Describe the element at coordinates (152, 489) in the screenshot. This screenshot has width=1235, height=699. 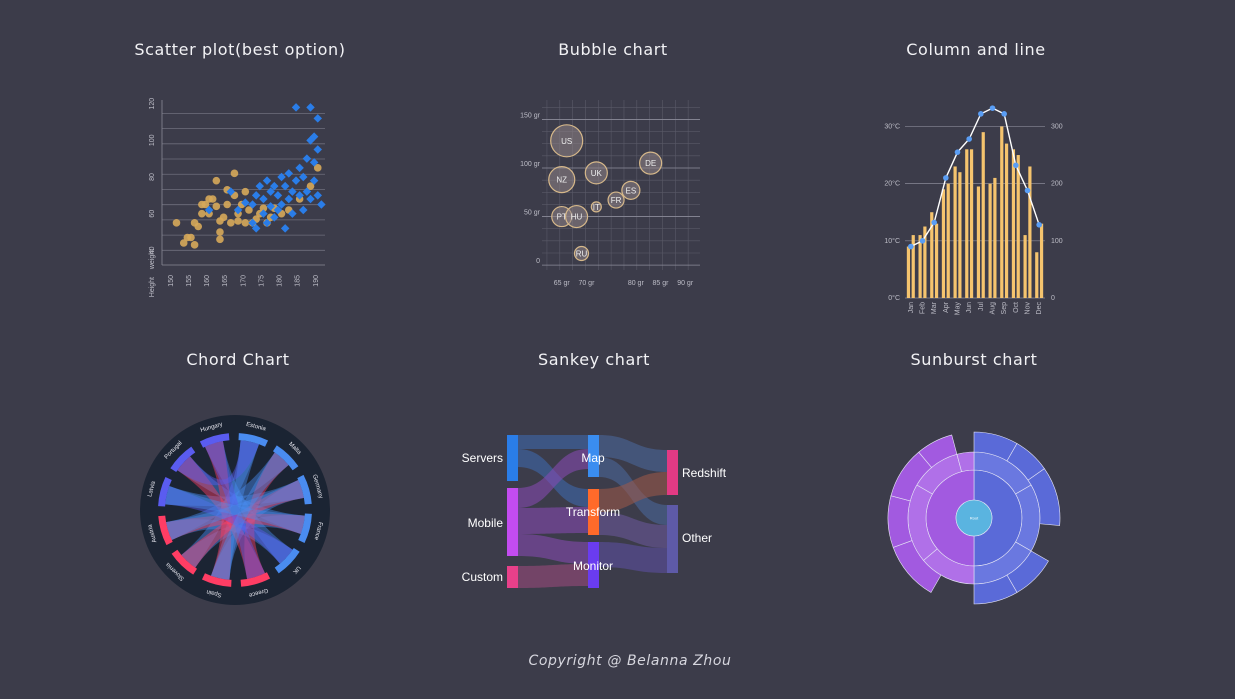
I see `chord-label: Latvia` at that location.